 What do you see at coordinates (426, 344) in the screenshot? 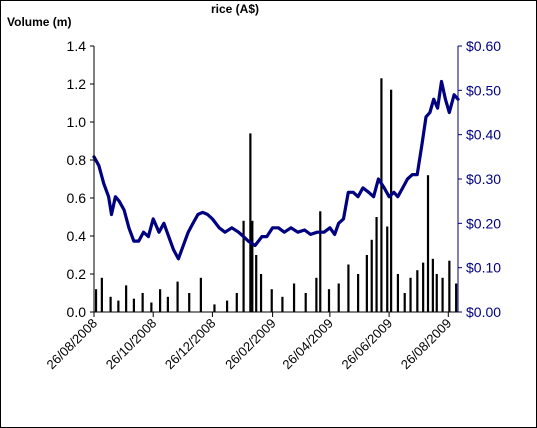
I see `x-tick-label: 26/08/2009` at bounding box center [426, 344].